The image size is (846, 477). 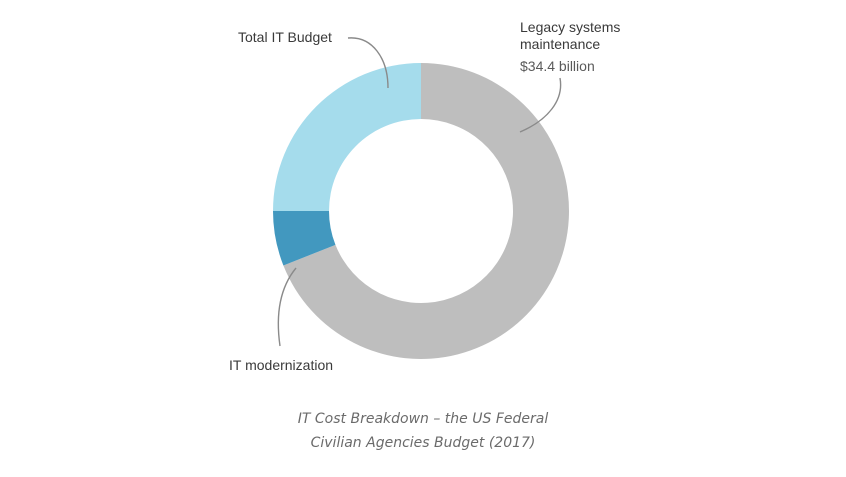 What do you see at coordinates (560, 44) in the screenshot?
I see `label-legacy-line2: maintenance` at bounding box center [560, 44].